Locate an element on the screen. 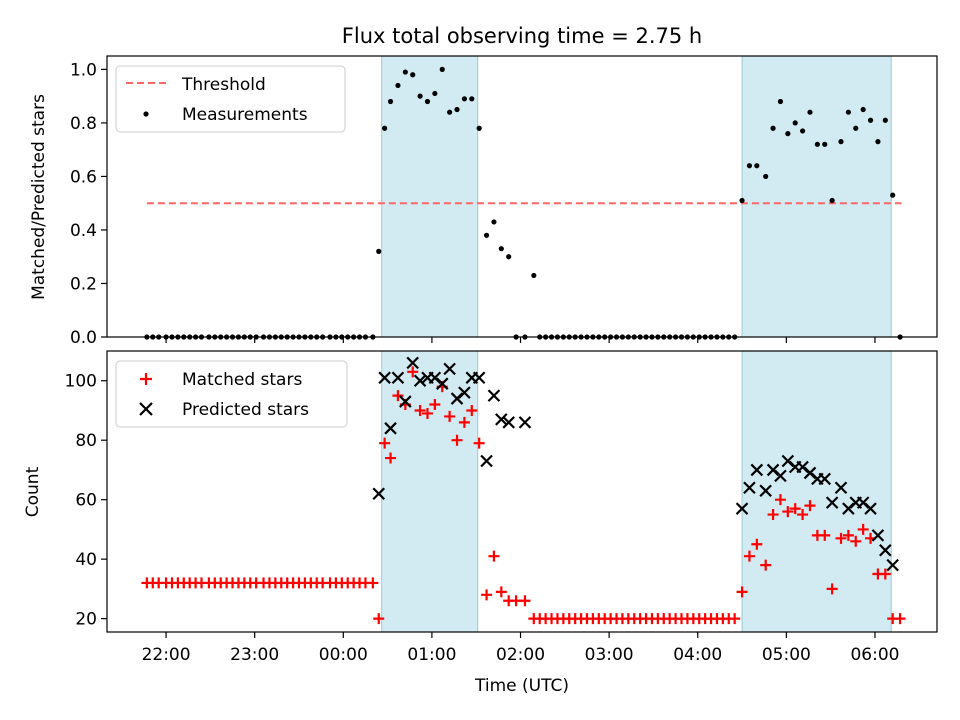  x-tick-label: 04:00 is located at coordinates (697, 655).